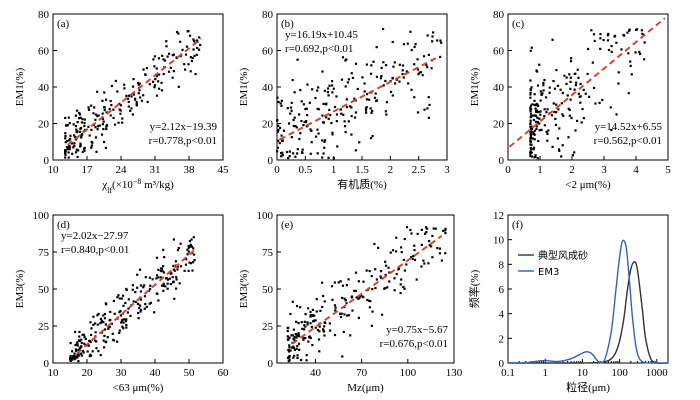 The width and height of the screenshot is (700, 400). I want to click on x-tick-label: 17, so click(88, 170).